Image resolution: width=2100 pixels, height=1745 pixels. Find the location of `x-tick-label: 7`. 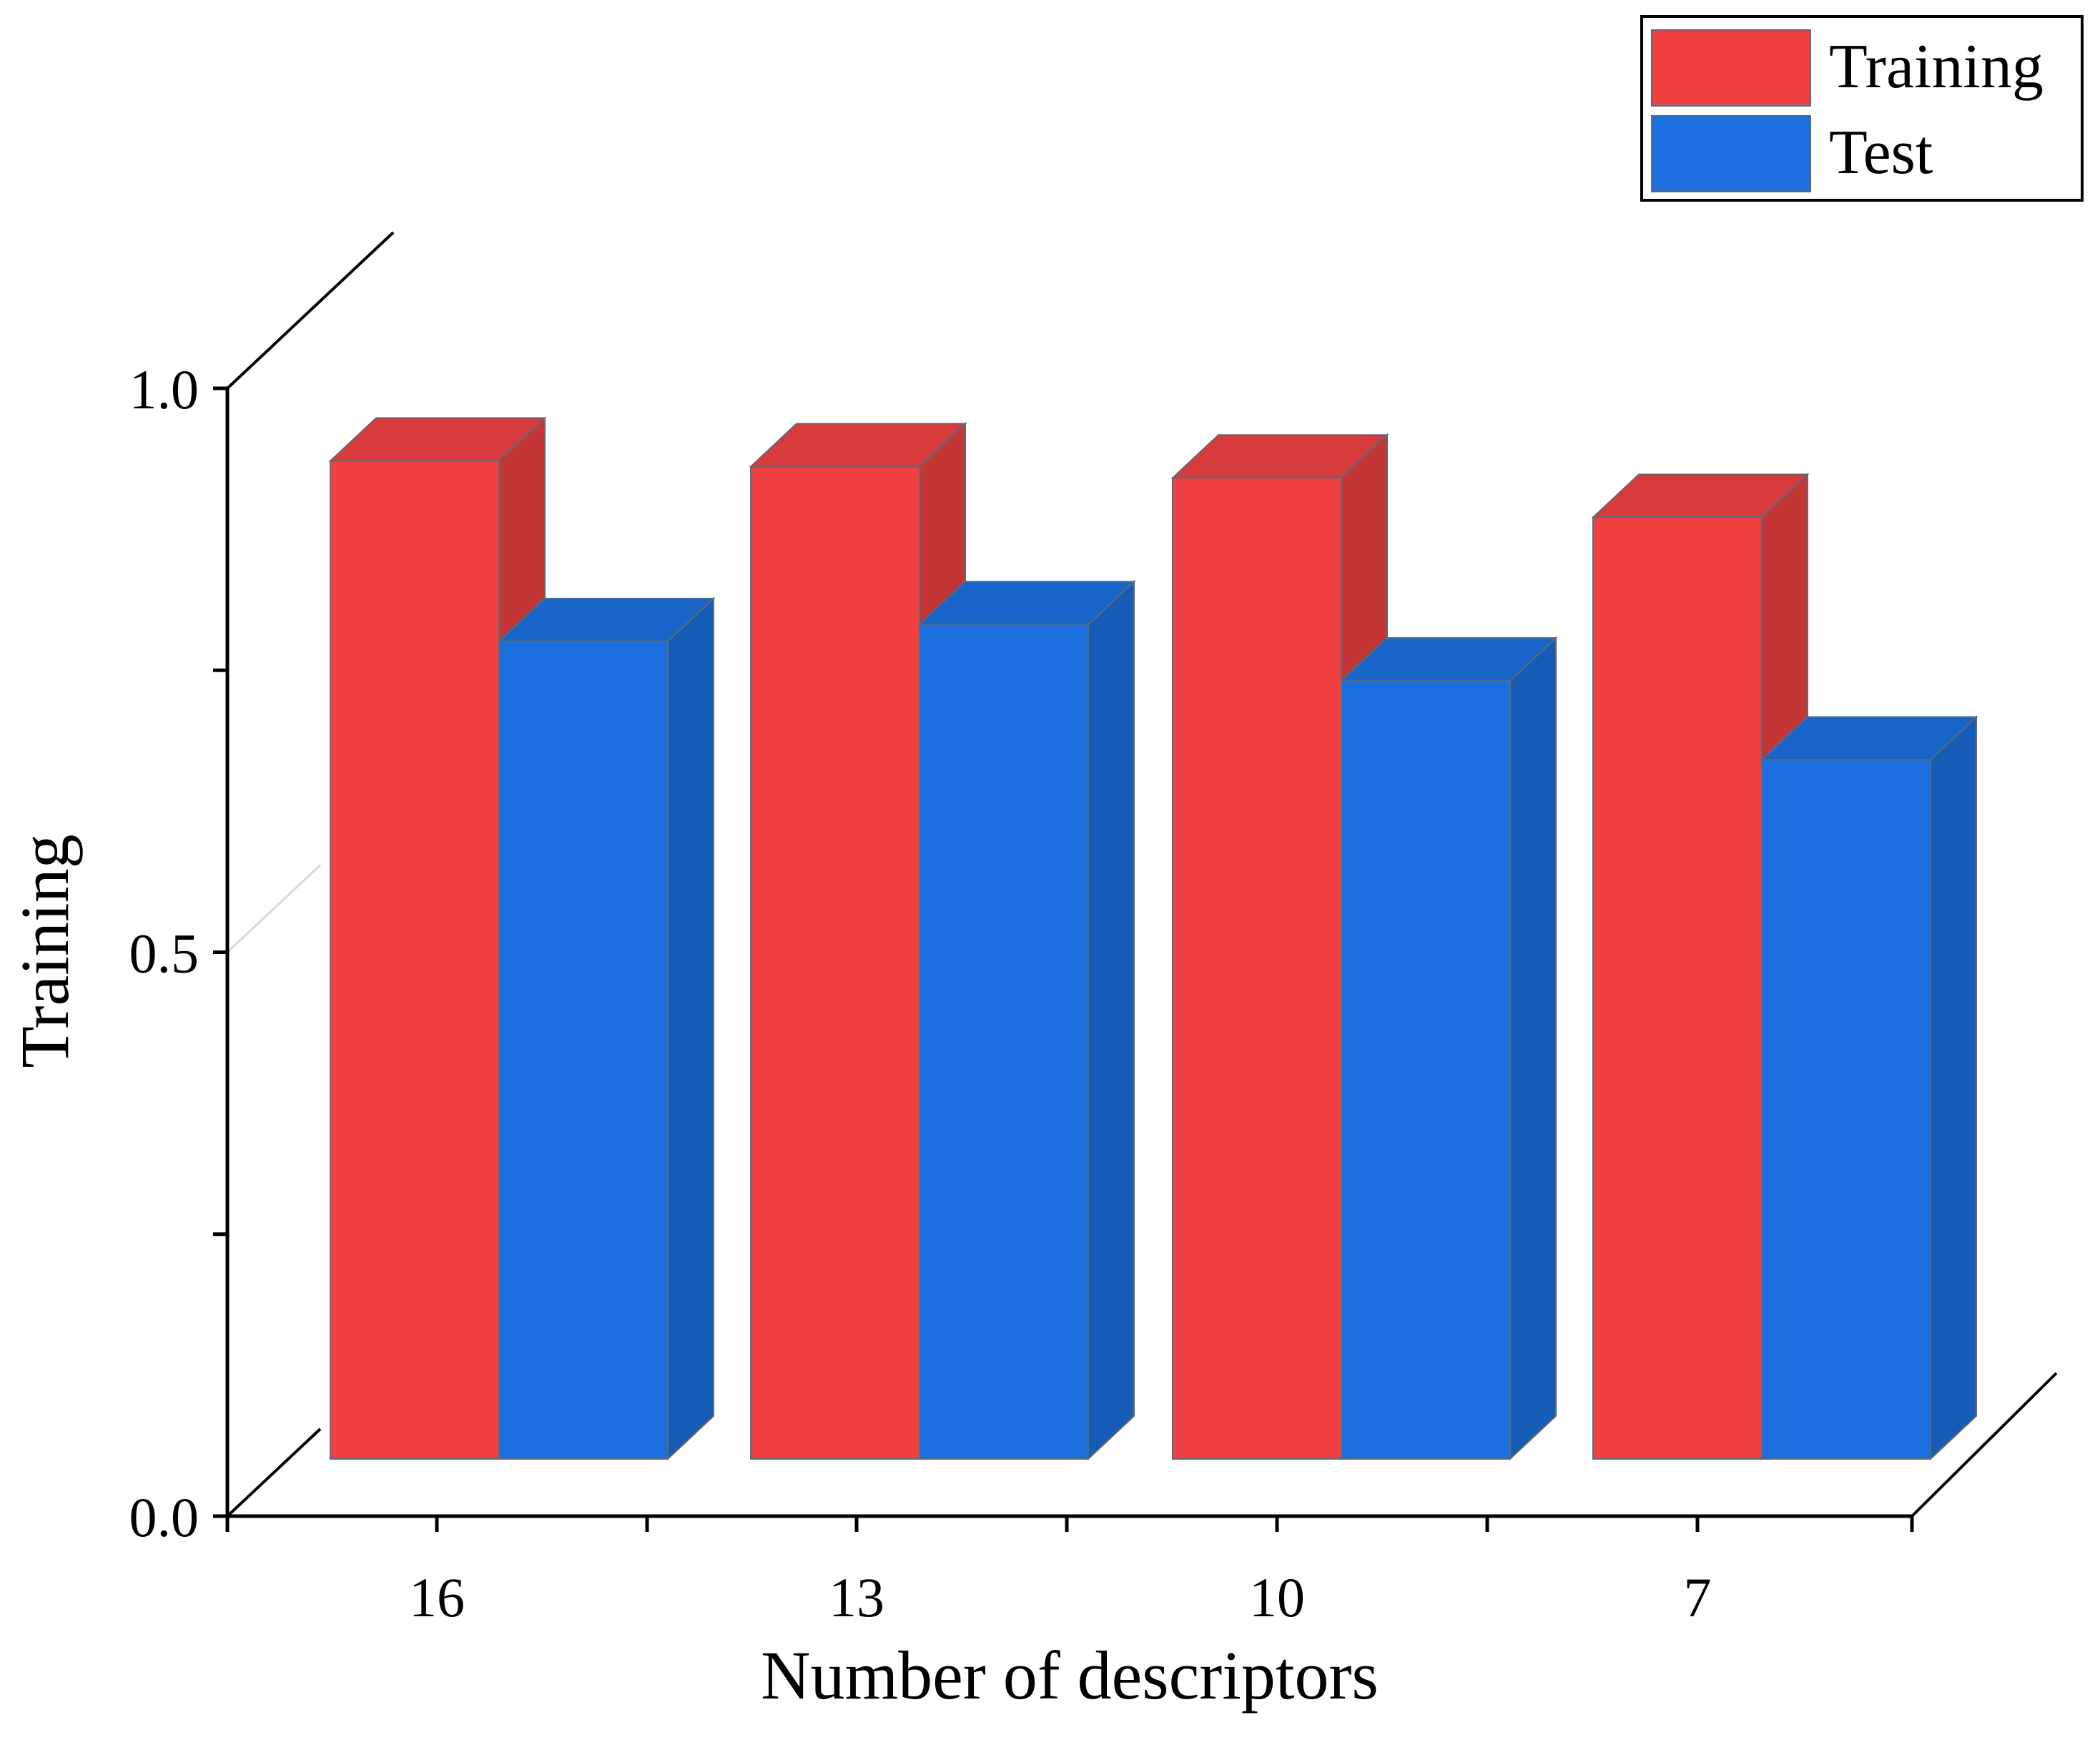

x-tick-label: 7 is located at coordinates (1698, 1597).